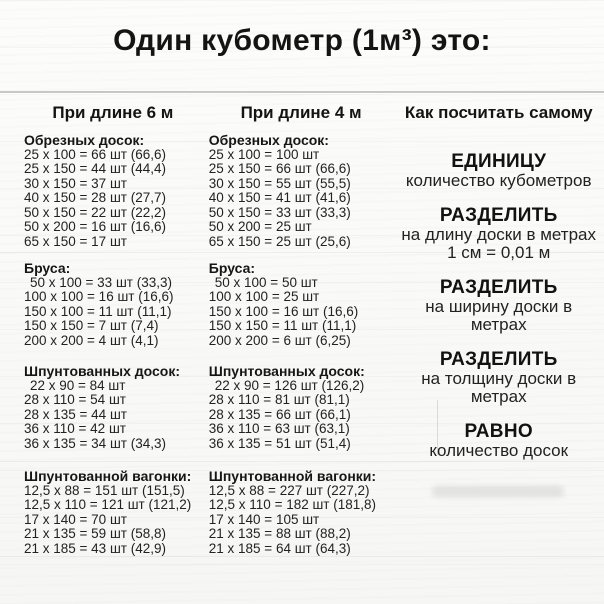 This screenshot has height=604, width=604. What do you see at coordinates (302, 40) in the screenshot?
I see `page-title: Один кубометр (1м³) это:` at bounding box center [302, 40].